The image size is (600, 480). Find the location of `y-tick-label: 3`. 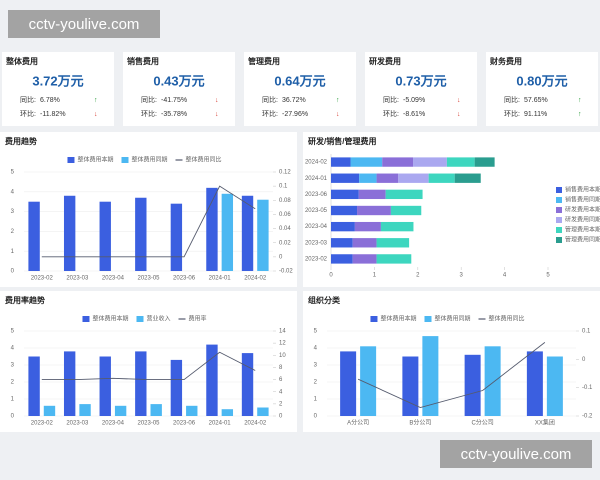

y-tick-label: 3 is located at coordinates (316, 366).